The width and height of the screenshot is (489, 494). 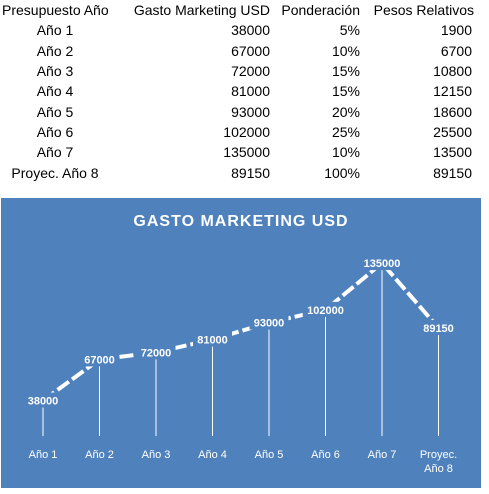 I want to click on cell-ponderacion: 20%, so click(x=345, y=111).